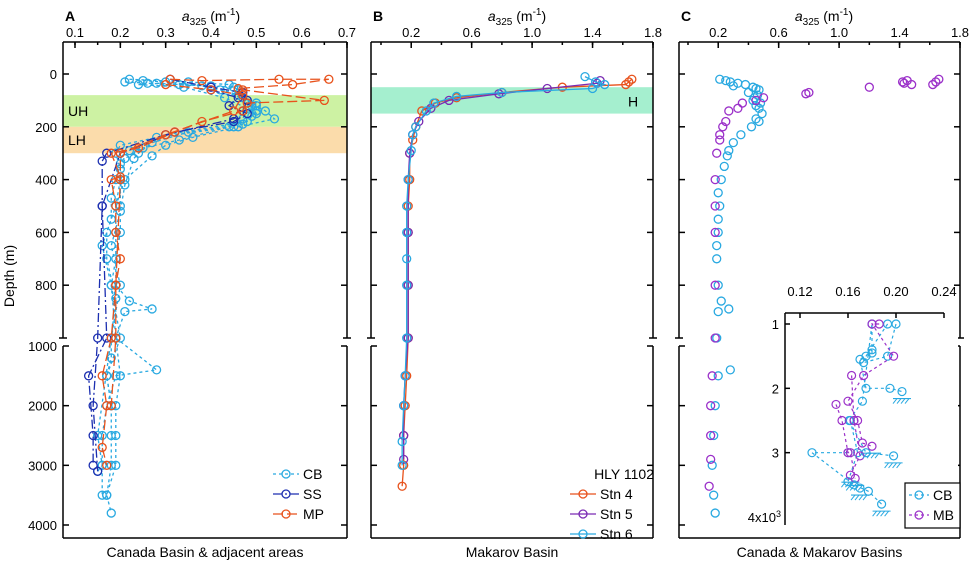 This screenshot has height=562, width=979. What do you see at coordinates (9, 276) in the screenshot?
I see `y-axis-label: Depth (m)` at bounding box center [9, 276].